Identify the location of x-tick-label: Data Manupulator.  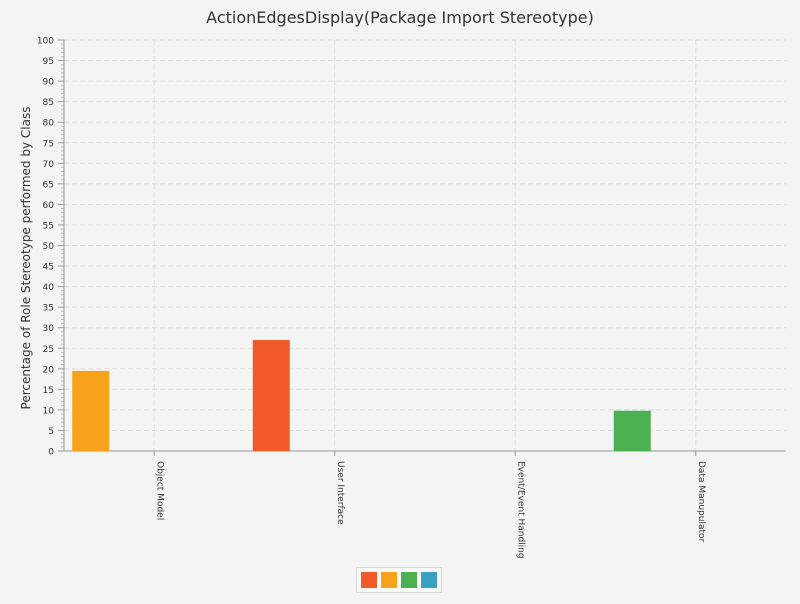
(701, 502).